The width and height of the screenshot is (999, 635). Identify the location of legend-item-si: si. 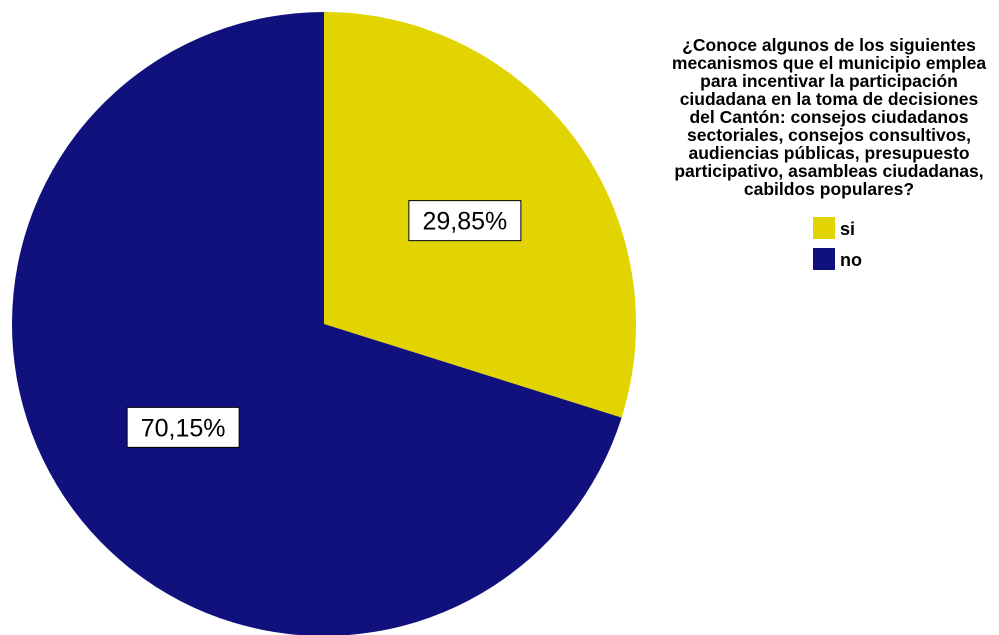
(834, 228).